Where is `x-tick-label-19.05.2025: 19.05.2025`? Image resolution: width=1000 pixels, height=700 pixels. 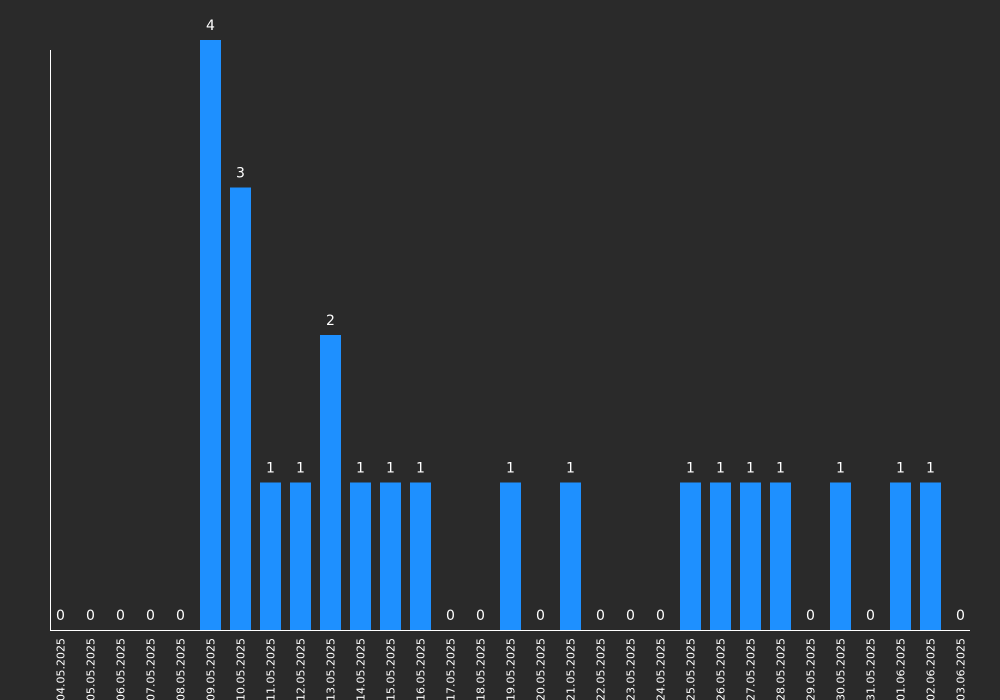 x-tick-label-19.05.2025: 19.05.2025 is located at coordinates (511, 669).